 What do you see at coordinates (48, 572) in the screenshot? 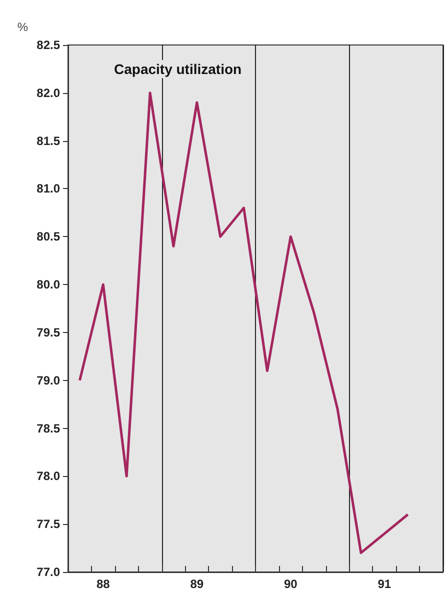
I see `y-tick-label: 77.0` at bounding box center [48, 572].